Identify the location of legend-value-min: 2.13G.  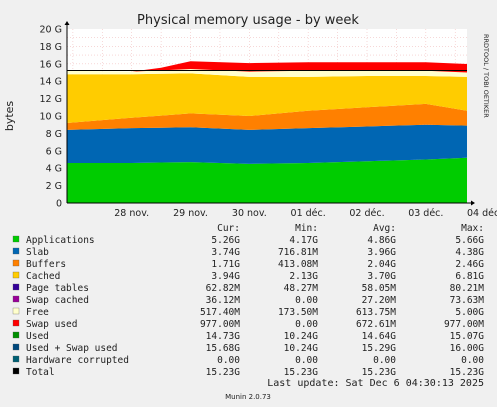
(303, 276).